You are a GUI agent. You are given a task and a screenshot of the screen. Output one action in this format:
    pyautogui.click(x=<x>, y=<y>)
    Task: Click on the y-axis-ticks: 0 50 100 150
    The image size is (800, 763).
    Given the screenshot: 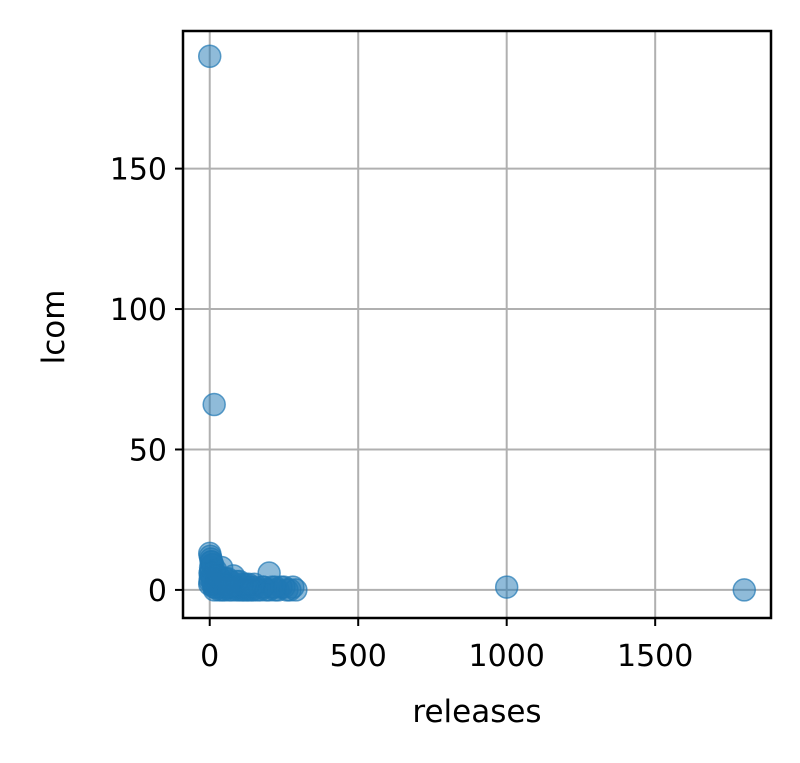 What is the action you would take?
    pyautogui.click(x=146, y=381)
    